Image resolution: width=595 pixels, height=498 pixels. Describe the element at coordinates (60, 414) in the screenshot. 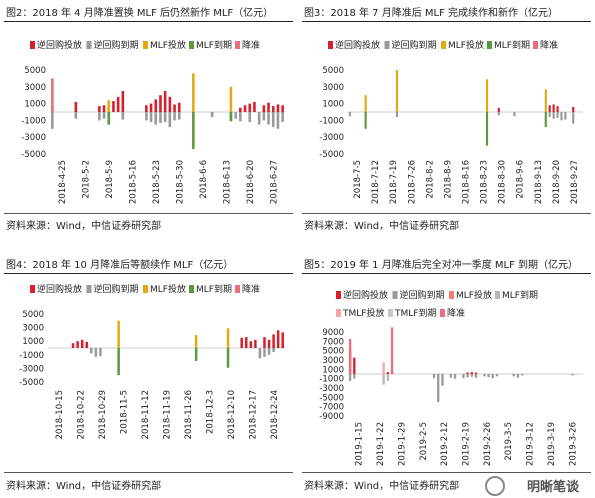

I see `x-tick-label: 2018-10-15` at that location.